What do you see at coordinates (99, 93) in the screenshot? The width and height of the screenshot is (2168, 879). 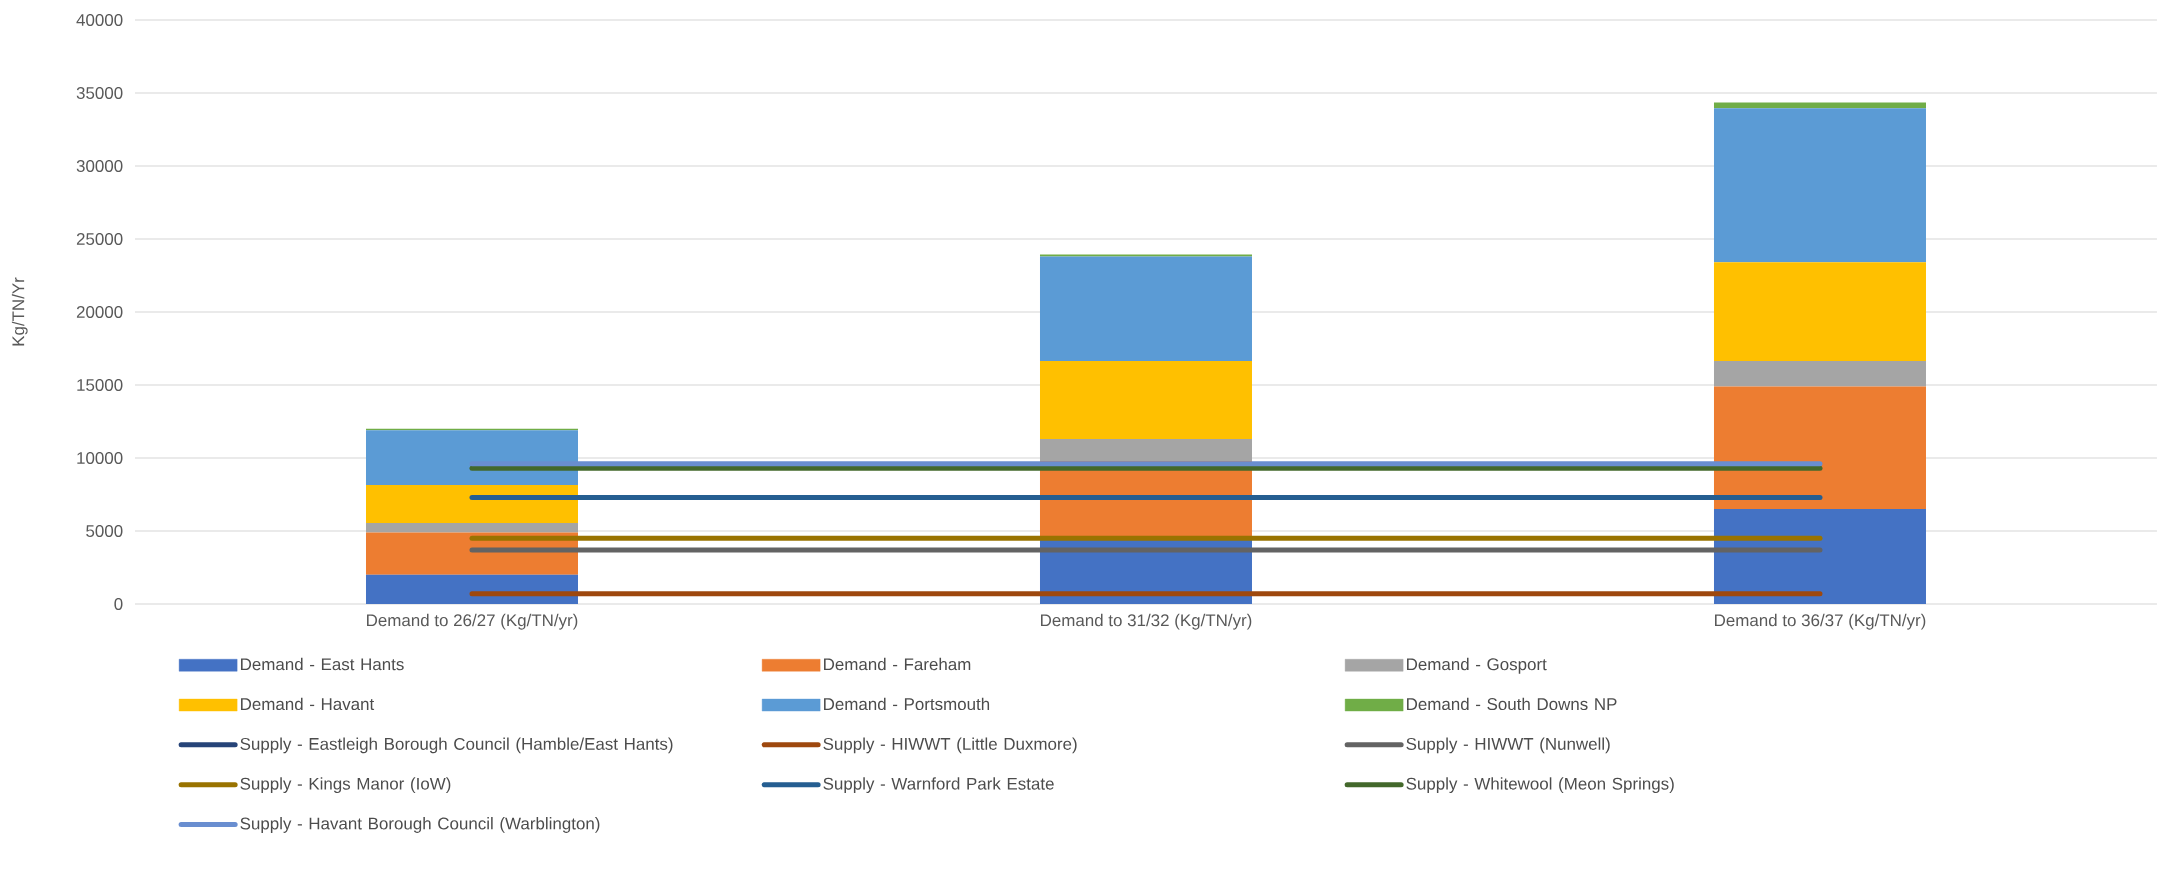 I see `y-tick-label: 35000` at bounding box center [99, 93].